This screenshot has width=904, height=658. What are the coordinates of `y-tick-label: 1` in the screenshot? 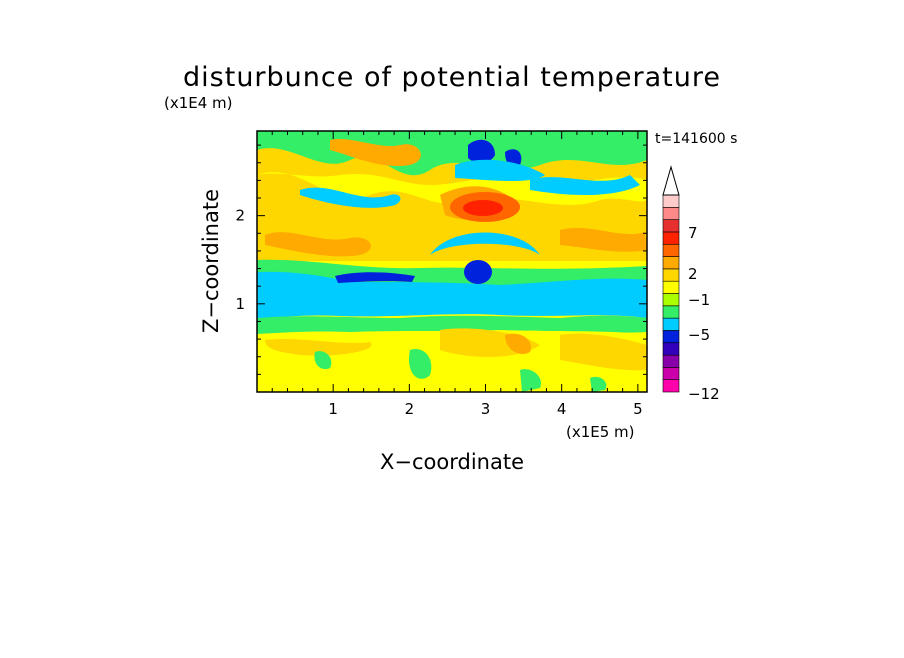 It's located at (240, 304).